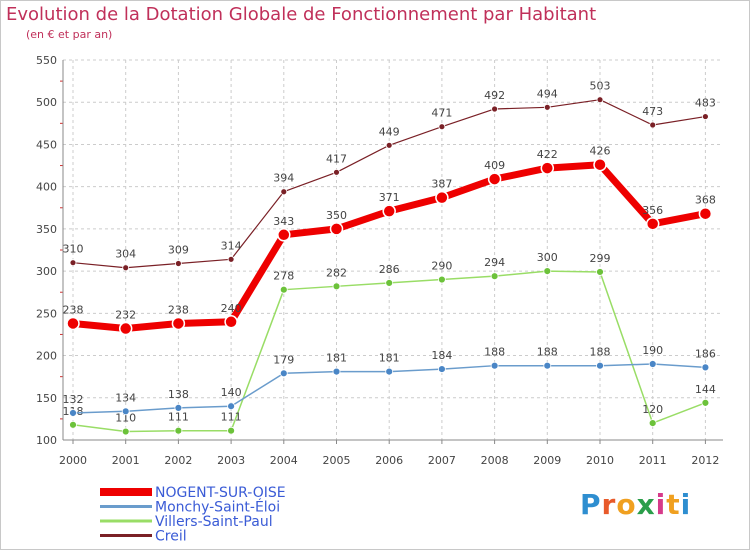 This screenshot has width=750, height=550. What do you see at coordinates (125, 315) in the screenshot?
I see `data-label-nogent-sur-oise: 232` at bounding box center [125, 315].